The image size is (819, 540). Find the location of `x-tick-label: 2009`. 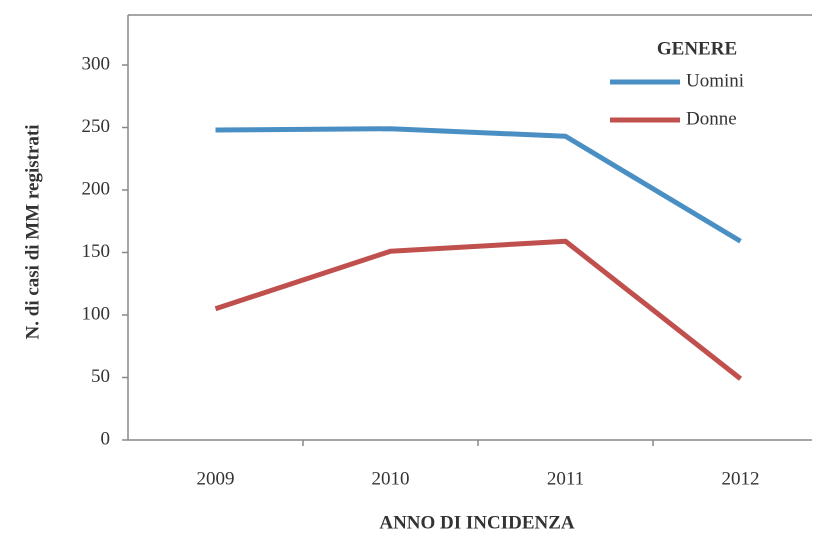

x-tick-label: 2009 is located at coordinates (216, 478).